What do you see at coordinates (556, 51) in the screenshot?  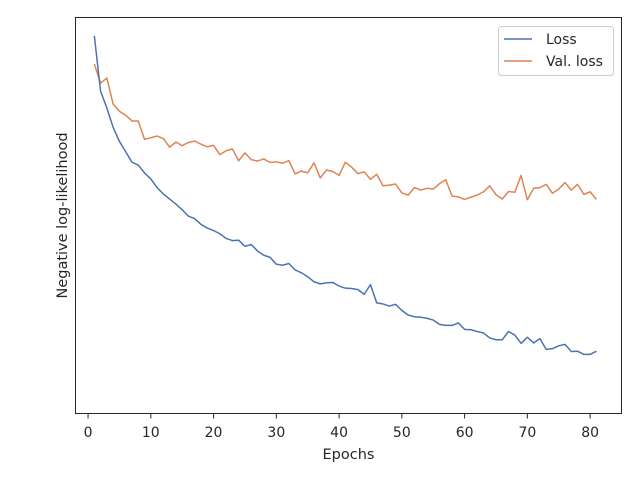 I see `legend: Loss Val. loss` at bounding box center [556, 51].